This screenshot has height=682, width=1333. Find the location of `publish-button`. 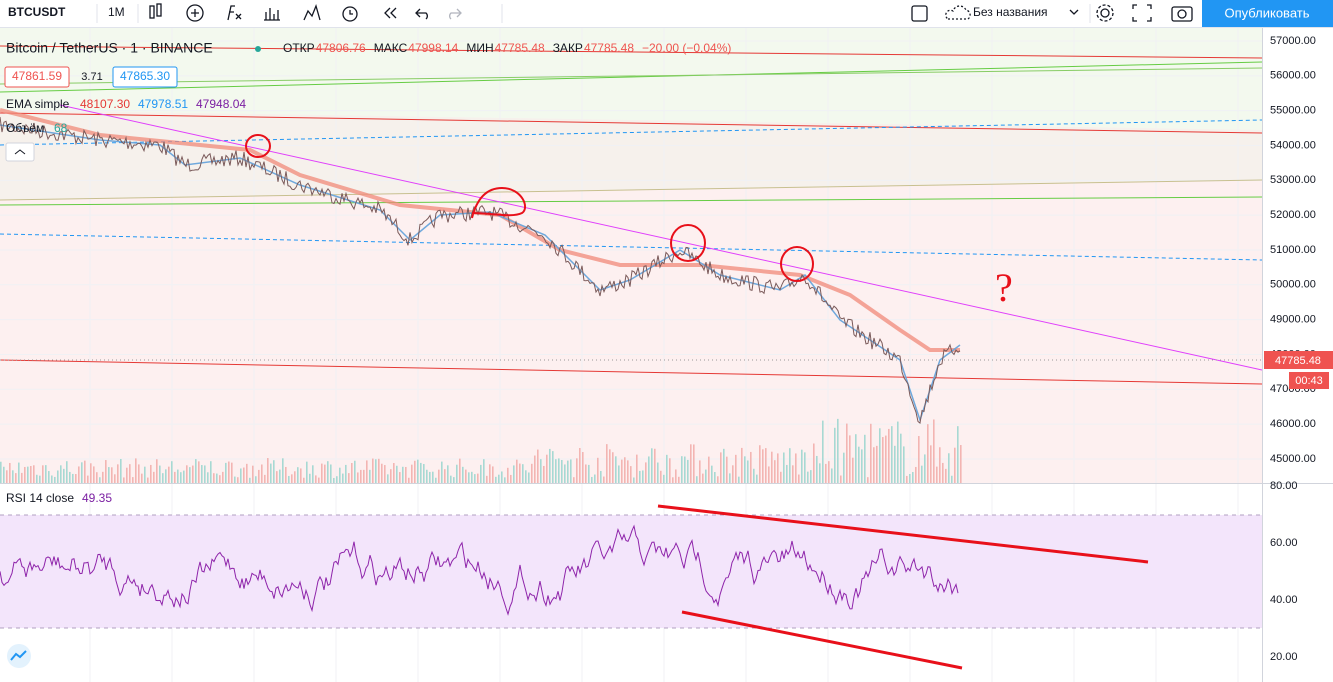

publish-button is located at coordinates (1267, 13).